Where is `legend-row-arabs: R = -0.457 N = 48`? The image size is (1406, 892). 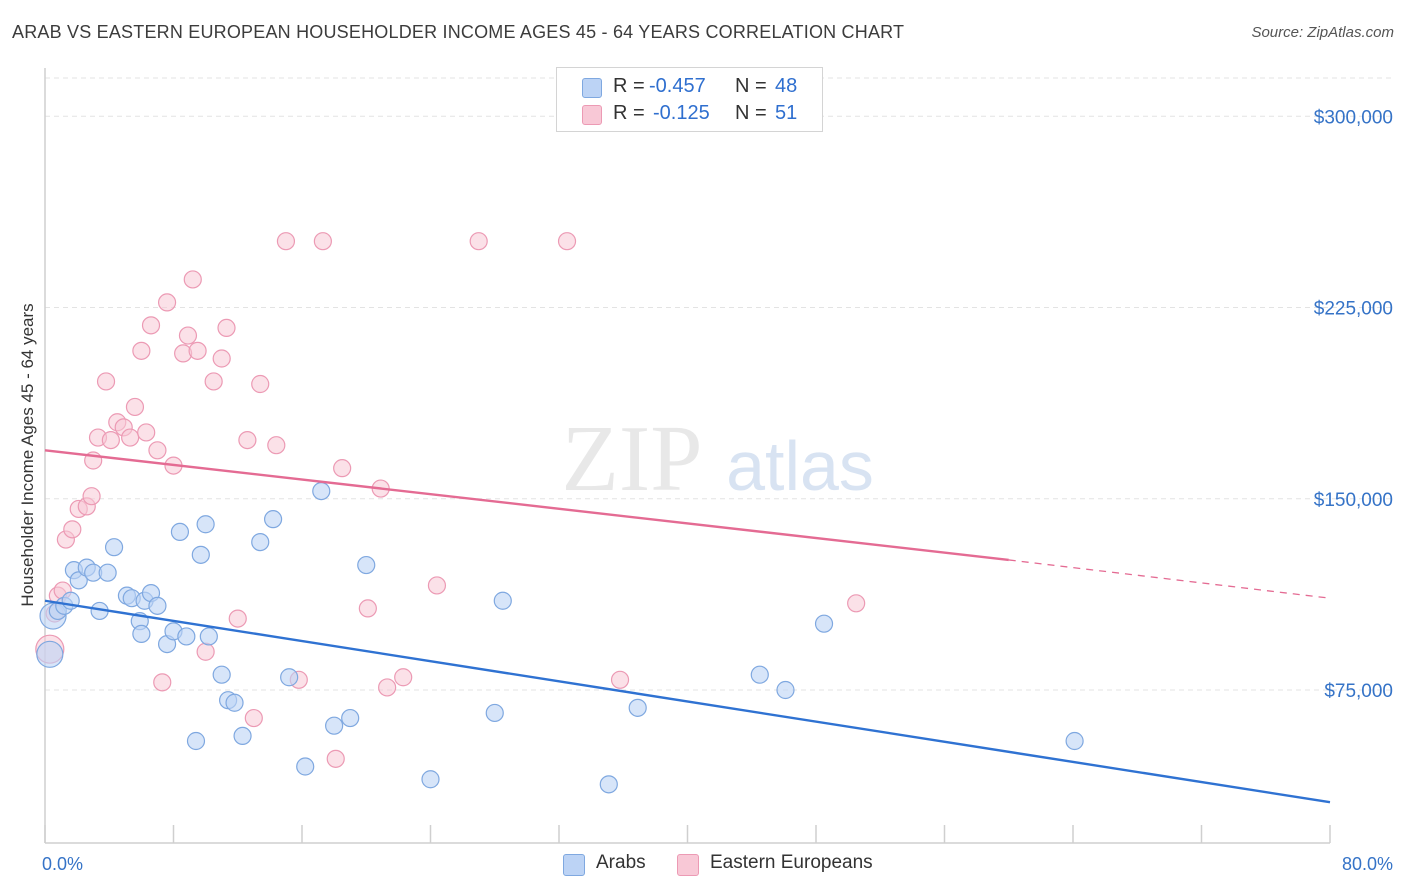
legend-row-arabs: R = -0.457 N = 48 is located at coordinates (689, 88).